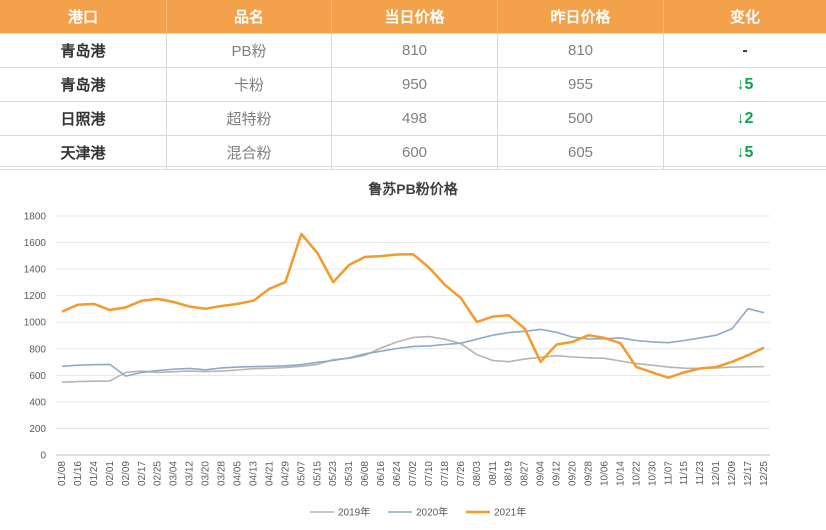 This screenshot has width=826, height=530. Describe the element at coordinates (381, 473) in the screenshot. I see `x-tick-label: 06/16` at that location.